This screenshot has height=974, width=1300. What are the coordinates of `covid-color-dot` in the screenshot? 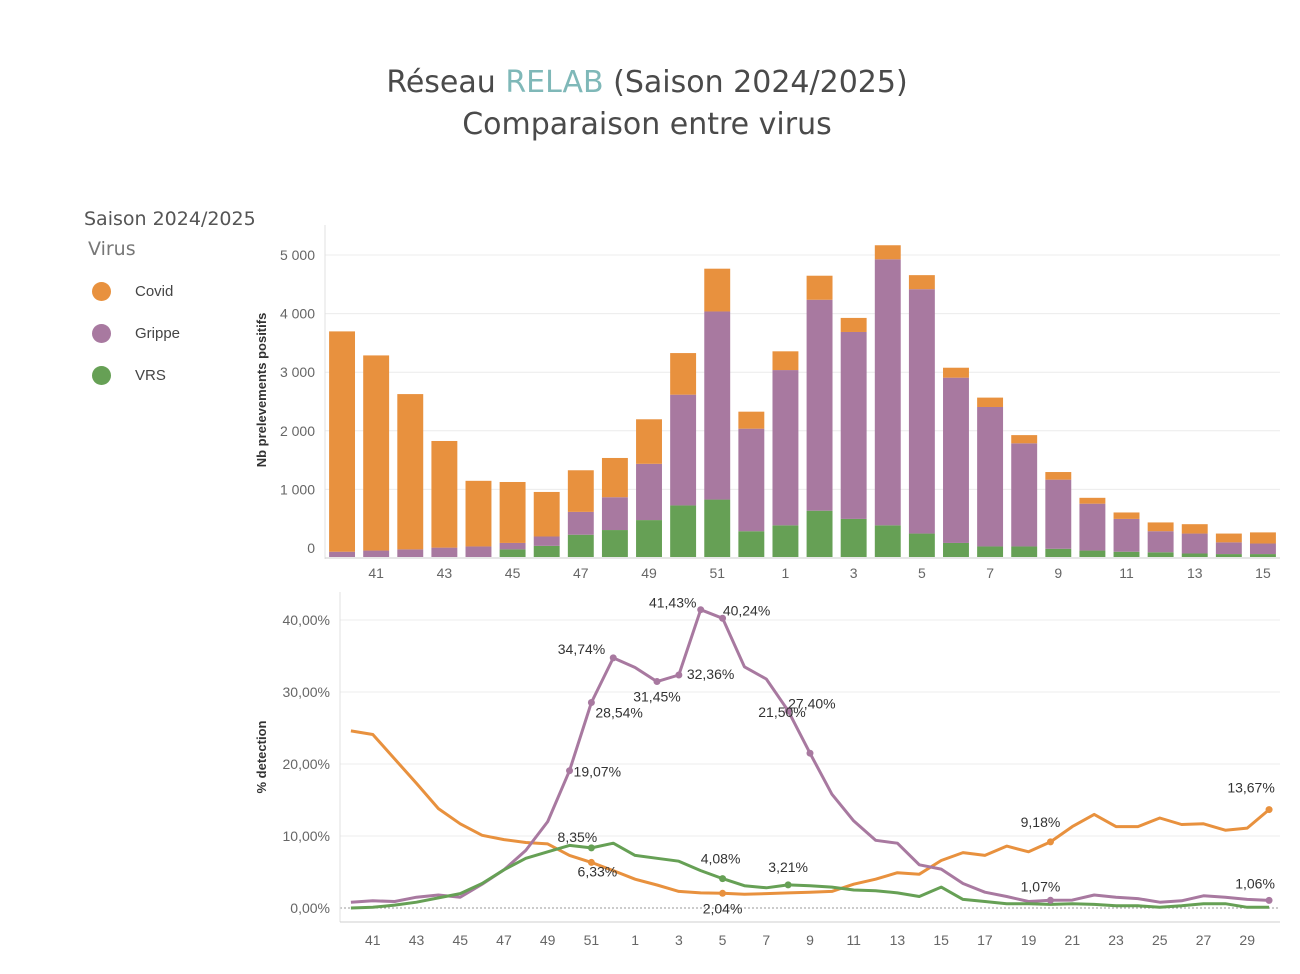 It's located at (101, 291).